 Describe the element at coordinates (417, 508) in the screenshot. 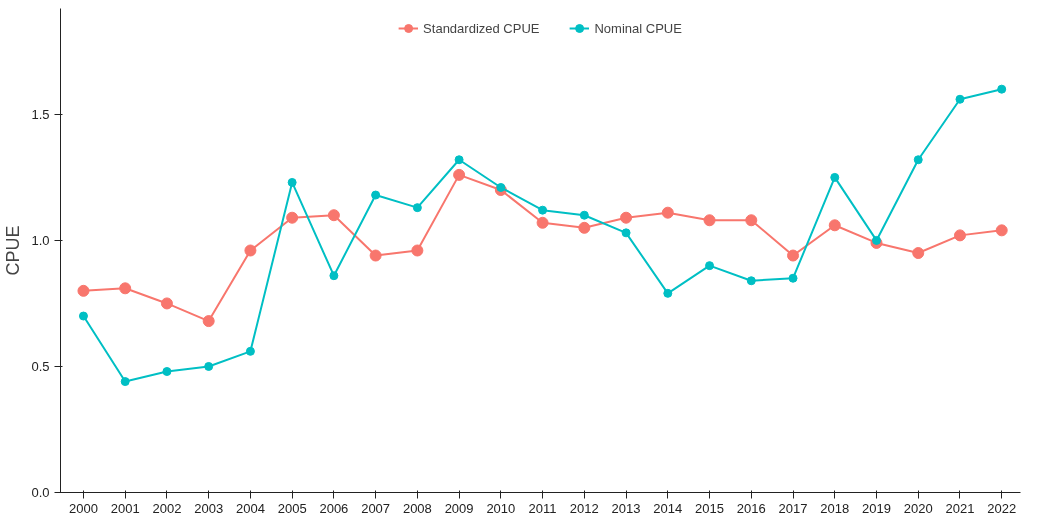

I see `x-tick-label: 2008` at that location.